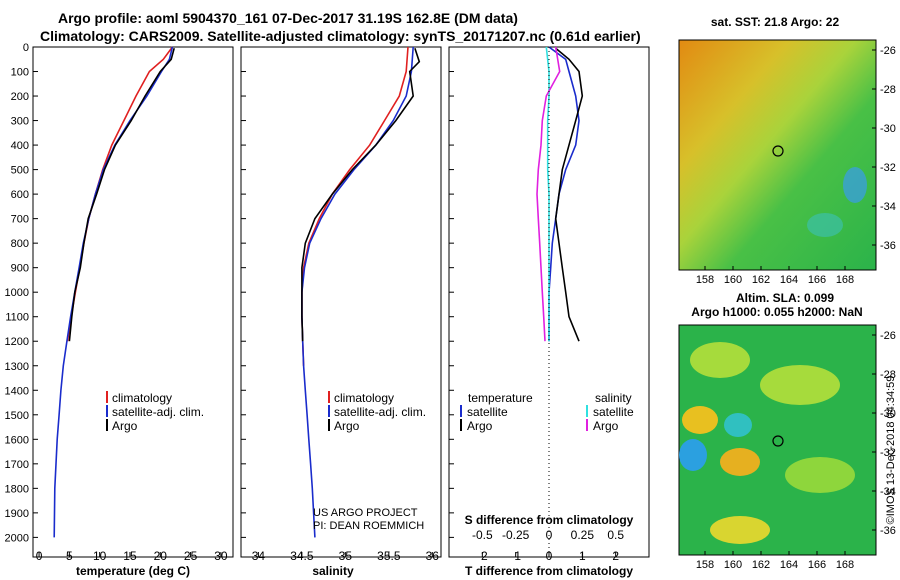 This screenshot has width=900, height=580. What do you see at coordinates (20, 220) in the screenshot?
I see `depth-tick-label: 700` at bounding box center [20, 220].